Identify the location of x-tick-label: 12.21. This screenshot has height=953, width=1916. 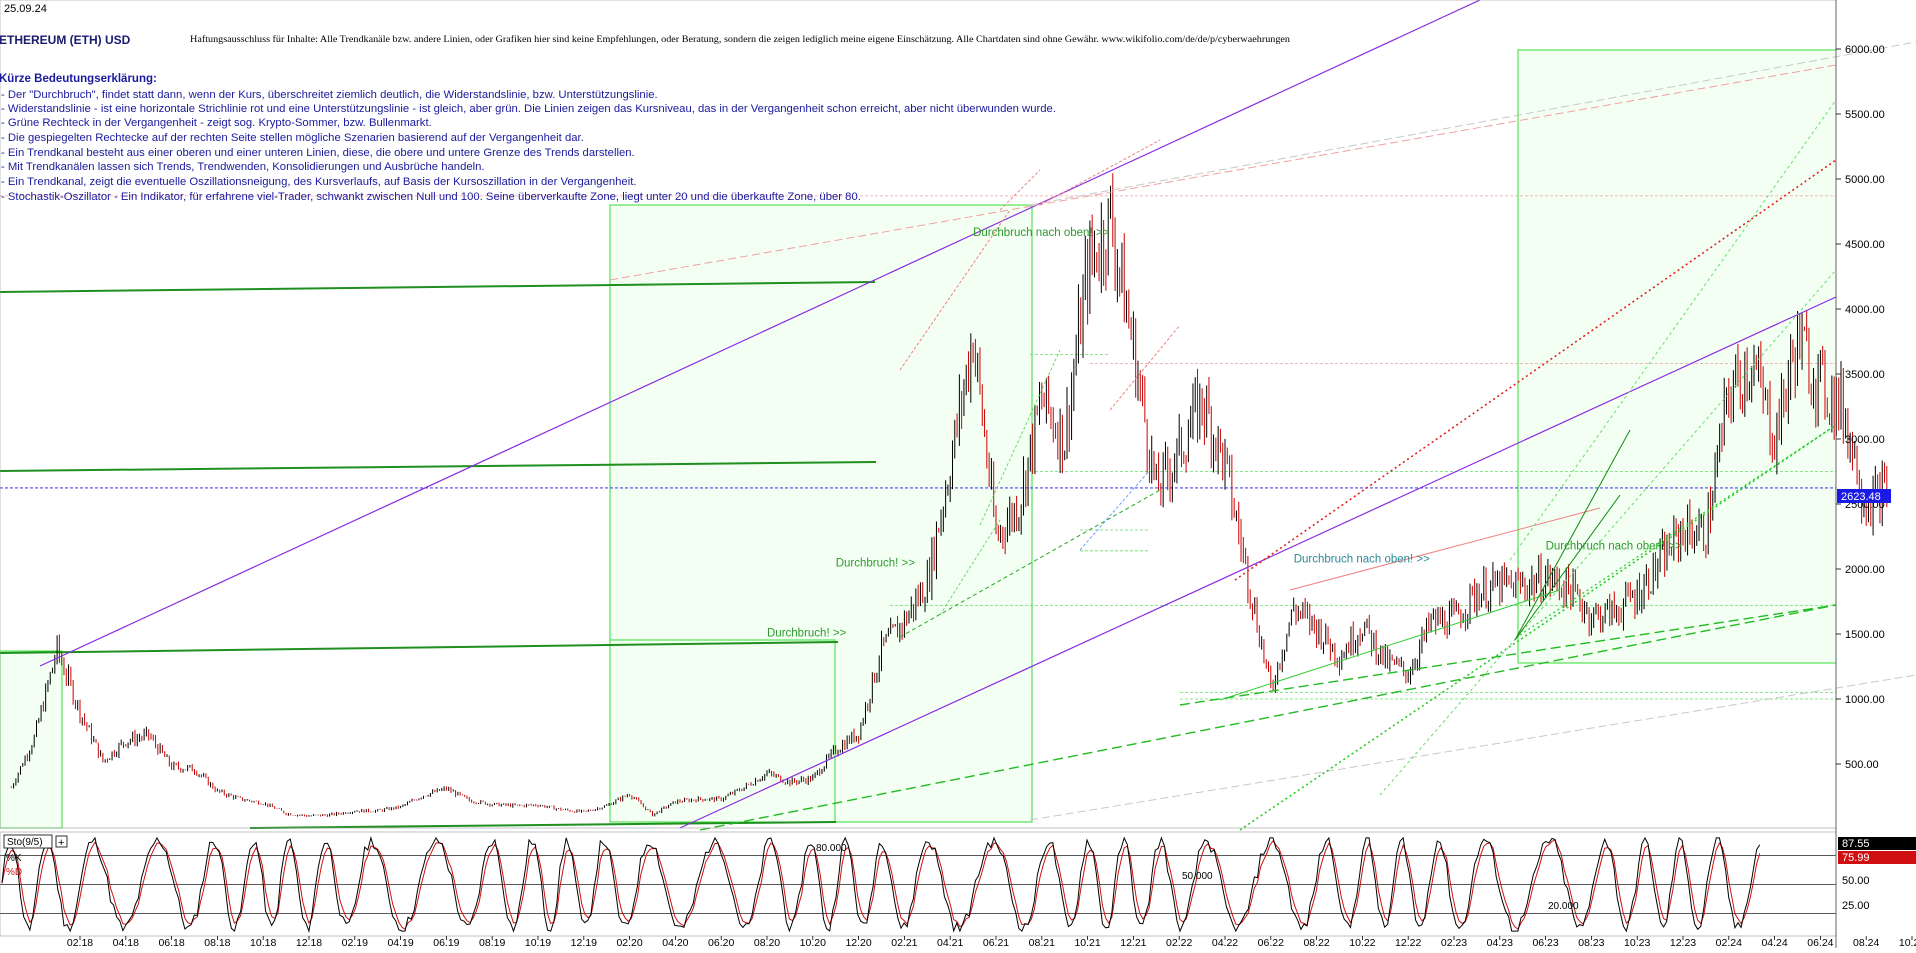
(1133, 942).